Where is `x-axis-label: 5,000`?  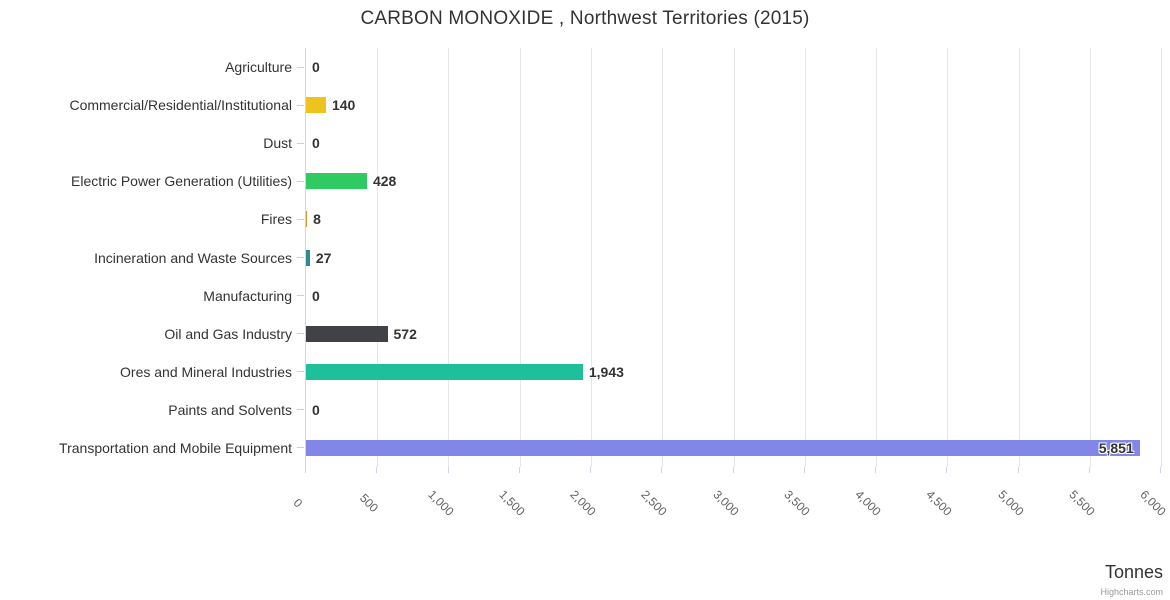
x-axis-label: 5,000 is located at coordinates (1010, 503).